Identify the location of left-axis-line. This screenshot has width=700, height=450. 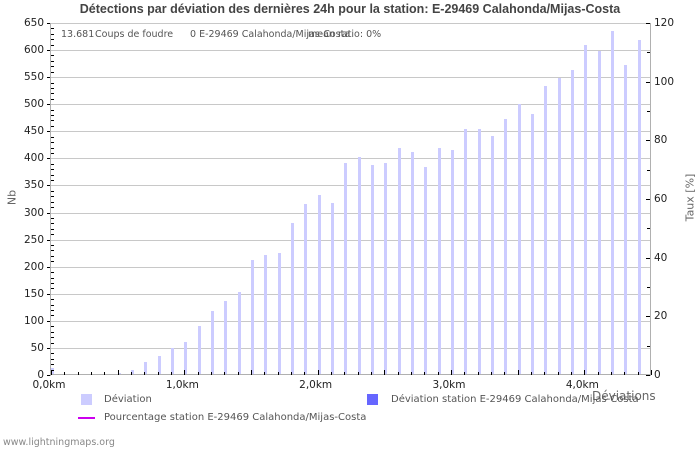
(50, 199).